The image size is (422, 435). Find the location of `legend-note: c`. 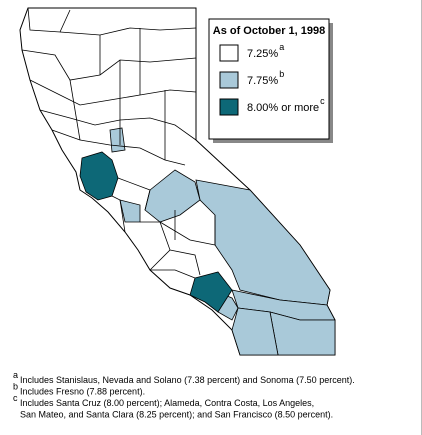

legend-note: c is located at coordinates (322, 101).